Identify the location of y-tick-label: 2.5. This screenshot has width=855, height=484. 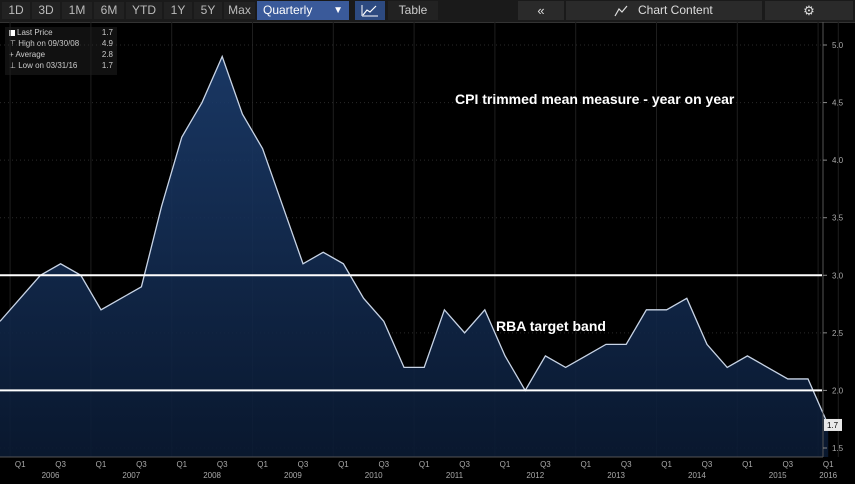
(838, 333).